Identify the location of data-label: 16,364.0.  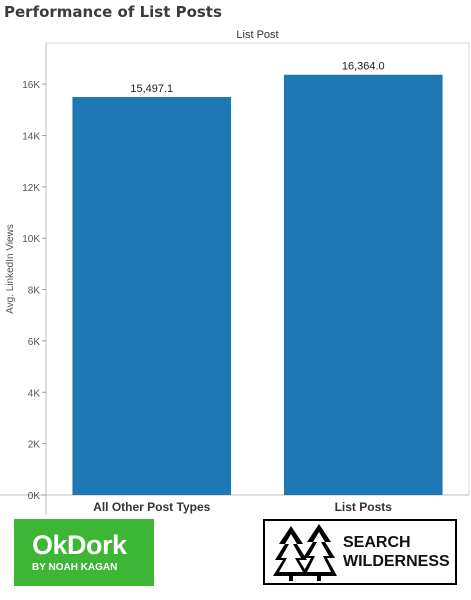
(363, 67).